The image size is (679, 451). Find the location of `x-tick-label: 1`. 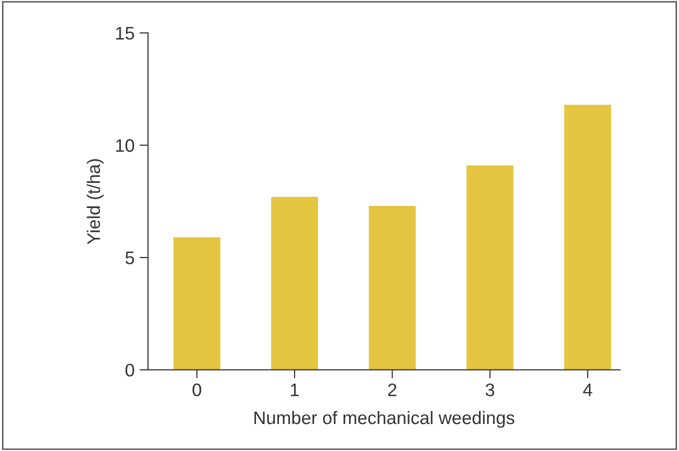

x-tick-label: 1 is located at coordinates (294, 390).